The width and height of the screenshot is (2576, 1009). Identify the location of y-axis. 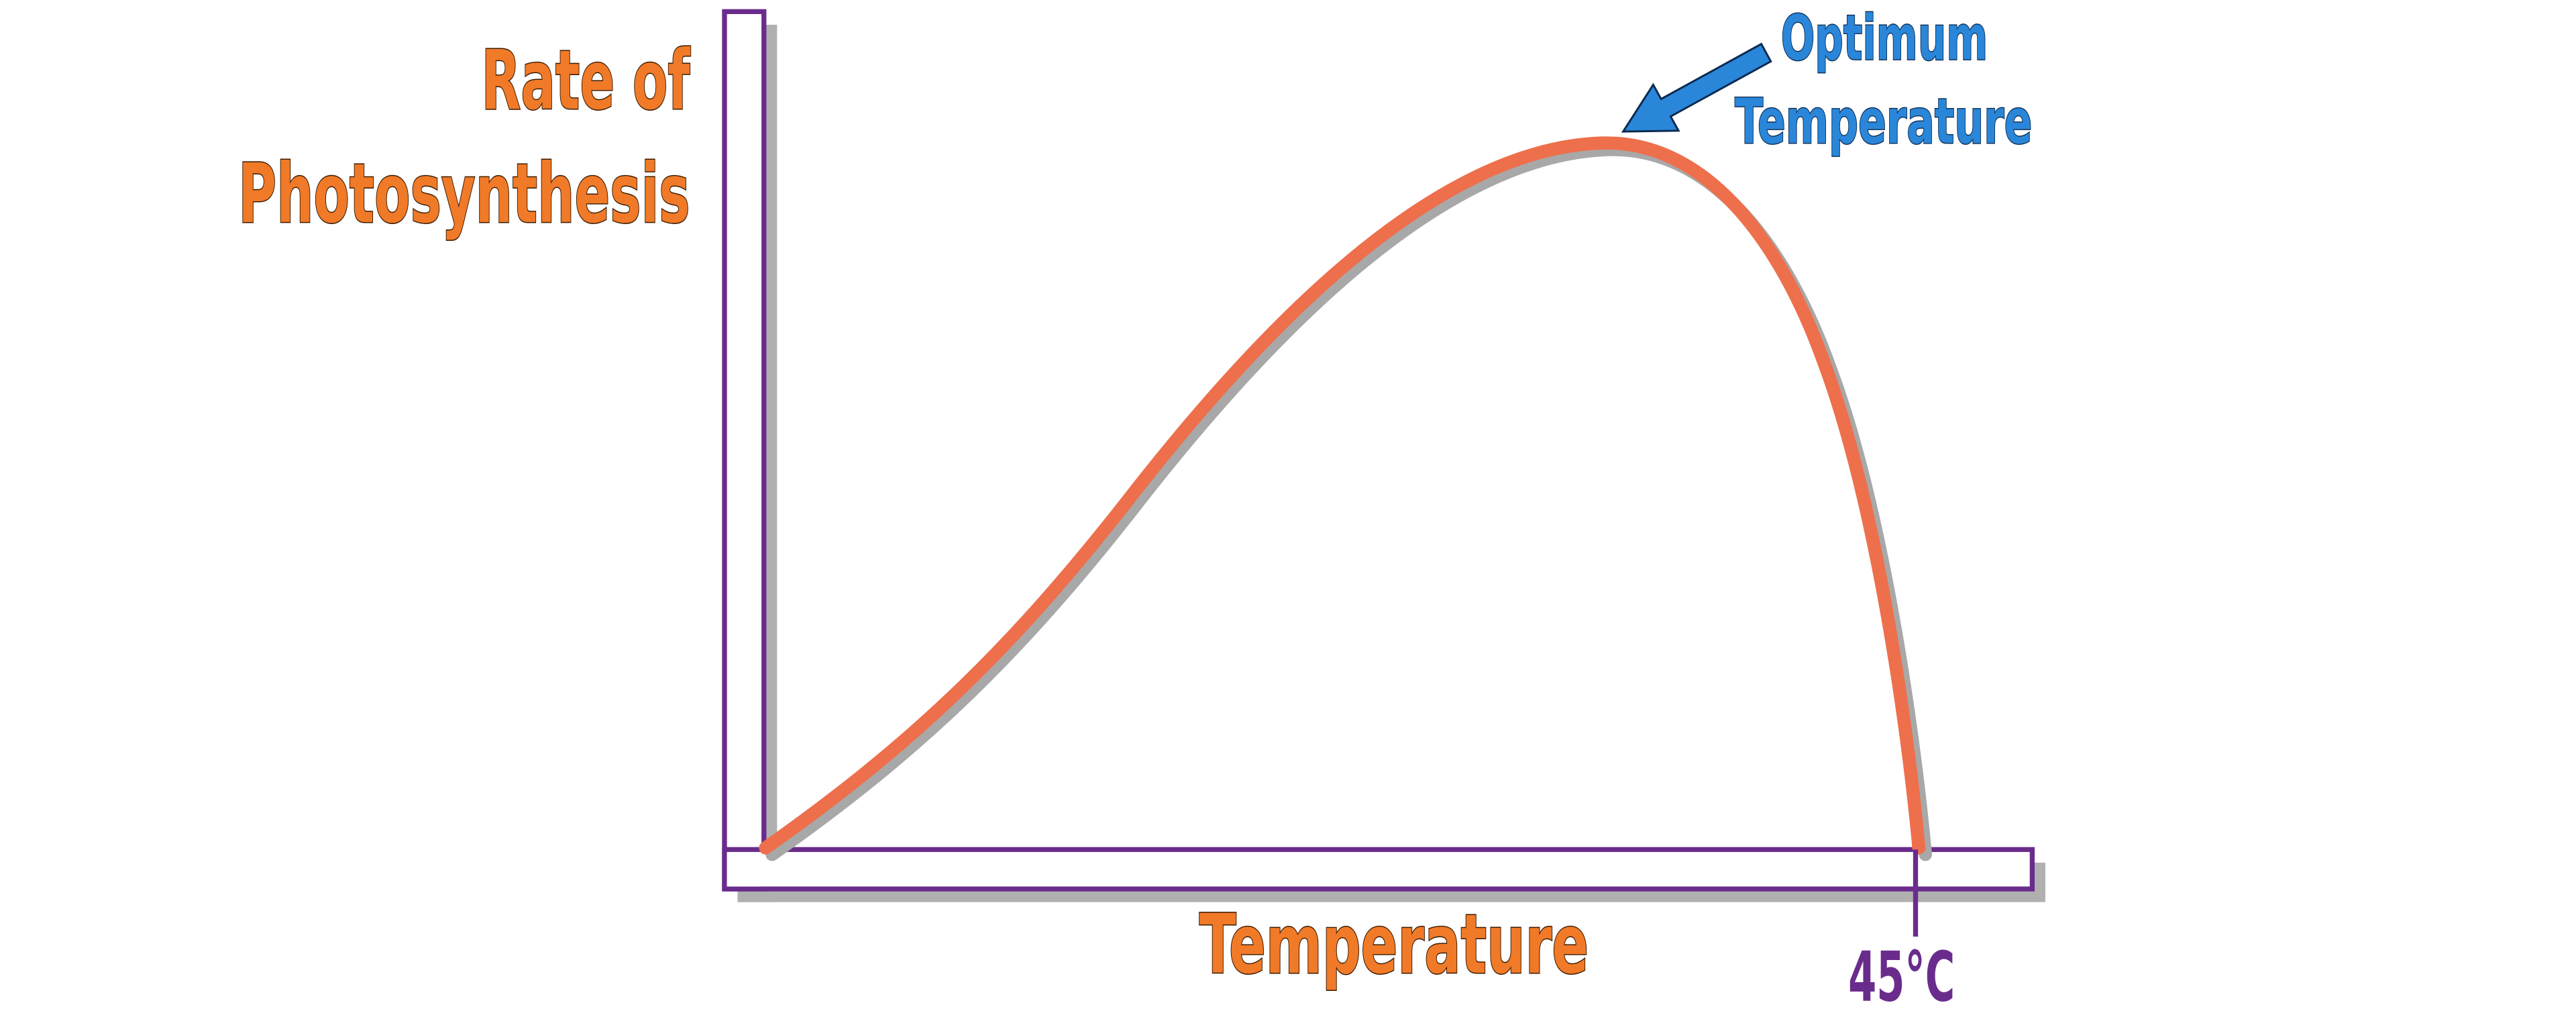
(744, 450).